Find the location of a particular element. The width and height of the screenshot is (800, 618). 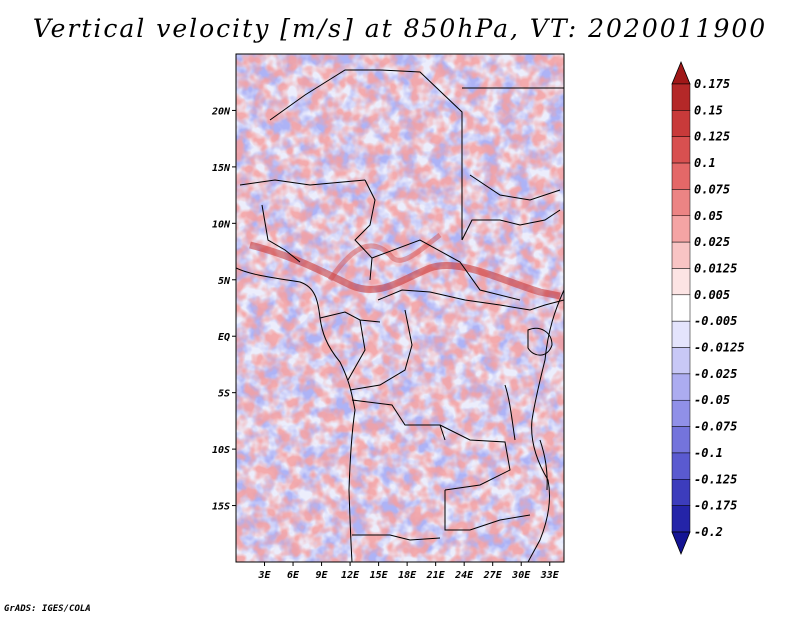

colorbar-label: -0.2 is located at coordinates (708, 532).